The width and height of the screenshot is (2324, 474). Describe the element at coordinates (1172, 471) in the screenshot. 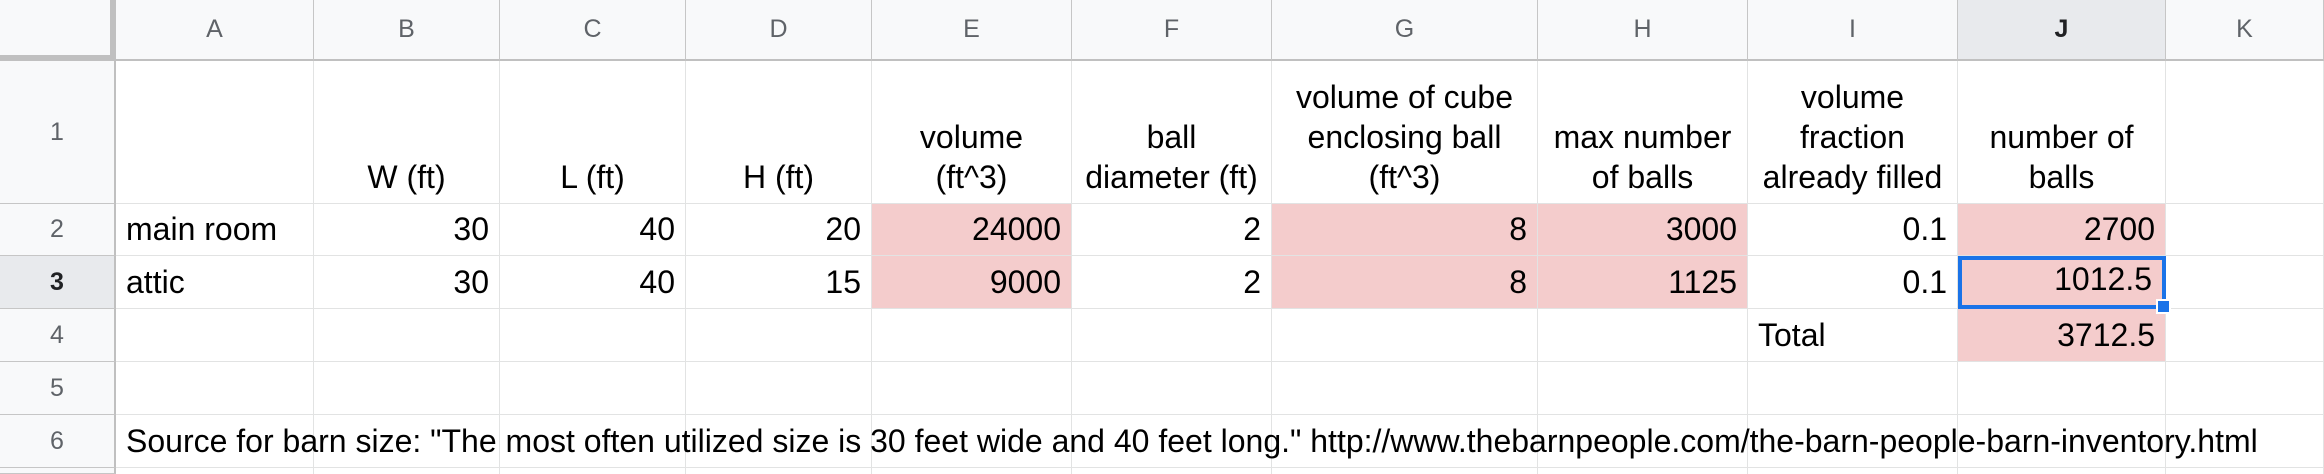

I see `cell-partial-f` at that location.